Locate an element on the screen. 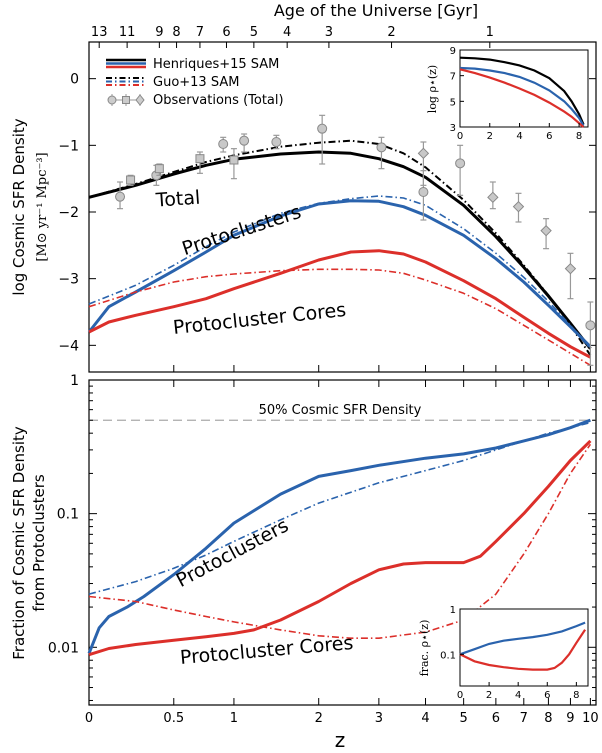 The height and width of the screenshot is (753, 602). top-inset-xtick-label-3: 6 is located at coordinates (549, 136).